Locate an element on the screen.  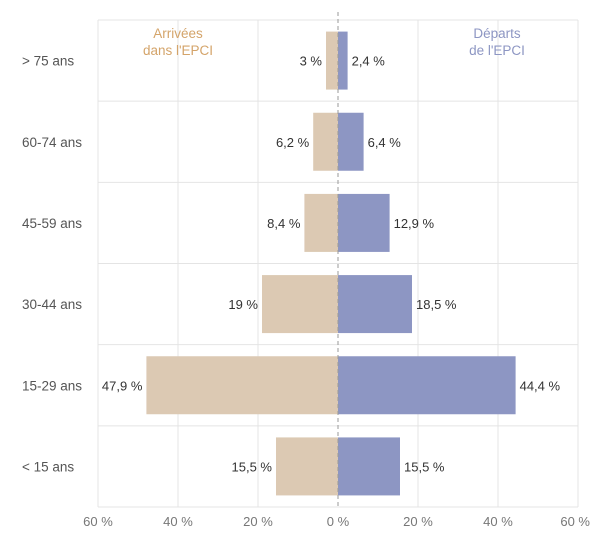
value-label-arrivees: 8,4 % is located at coordinates (284, 223).